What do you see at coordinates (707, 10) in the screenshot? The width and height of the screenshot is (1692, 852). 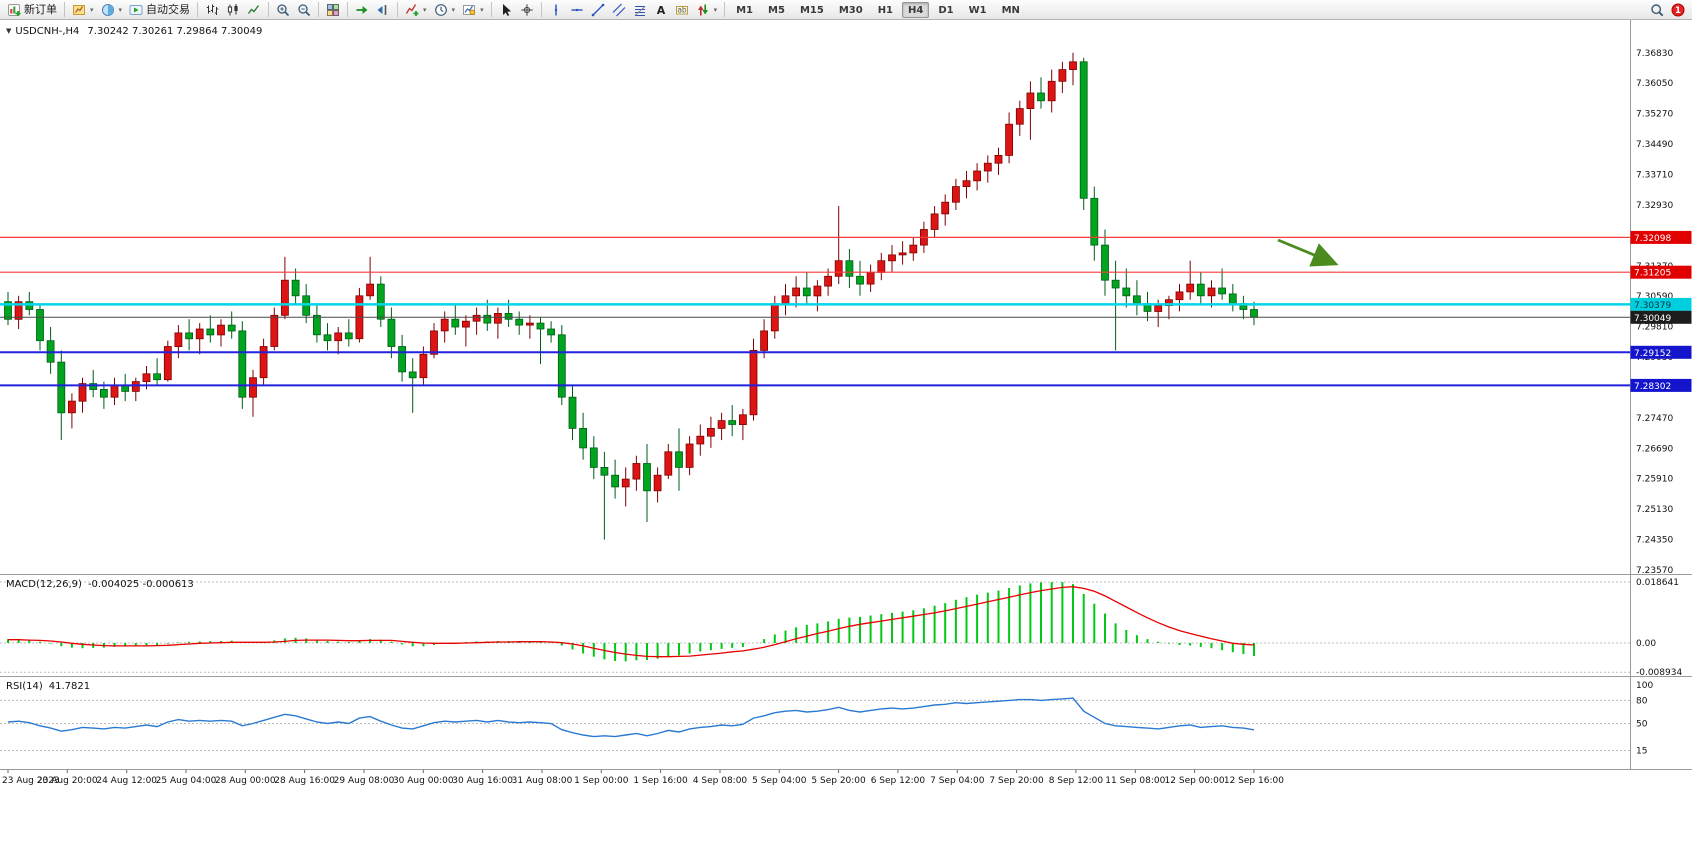 I see `arrows-button: ▾` at bounding box center [707, 10].